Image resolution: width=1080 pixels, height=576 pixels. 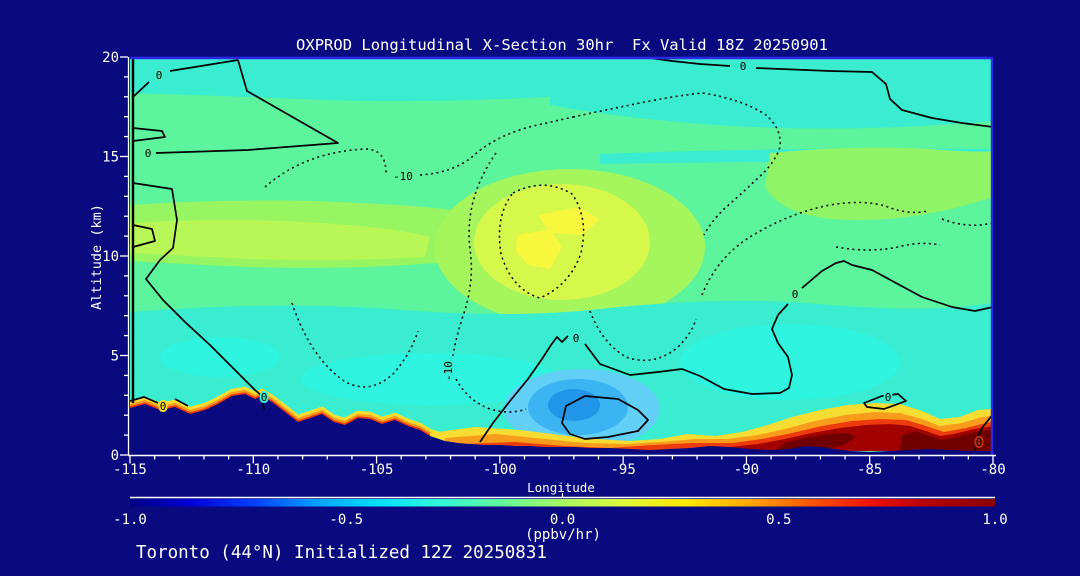 I want to click on x-axis-ticks, so click(x=561, y=459).